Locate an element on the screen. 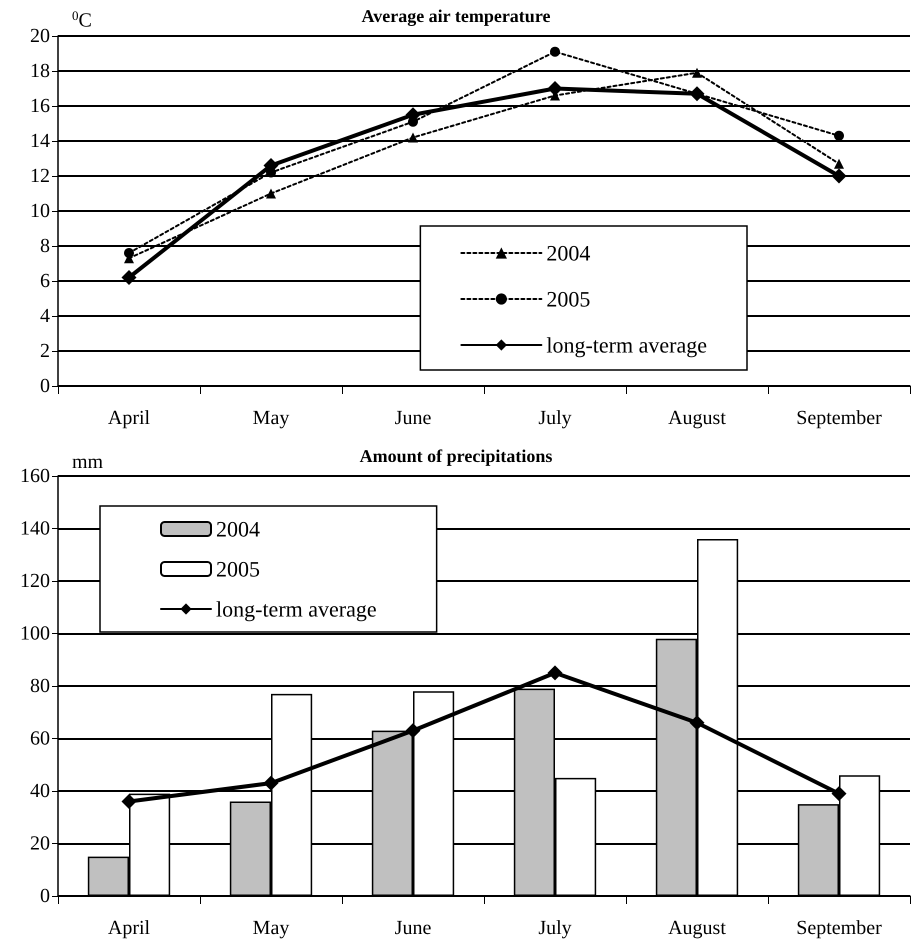  y-tick-label: 80 is located at coordinates (40, 686).